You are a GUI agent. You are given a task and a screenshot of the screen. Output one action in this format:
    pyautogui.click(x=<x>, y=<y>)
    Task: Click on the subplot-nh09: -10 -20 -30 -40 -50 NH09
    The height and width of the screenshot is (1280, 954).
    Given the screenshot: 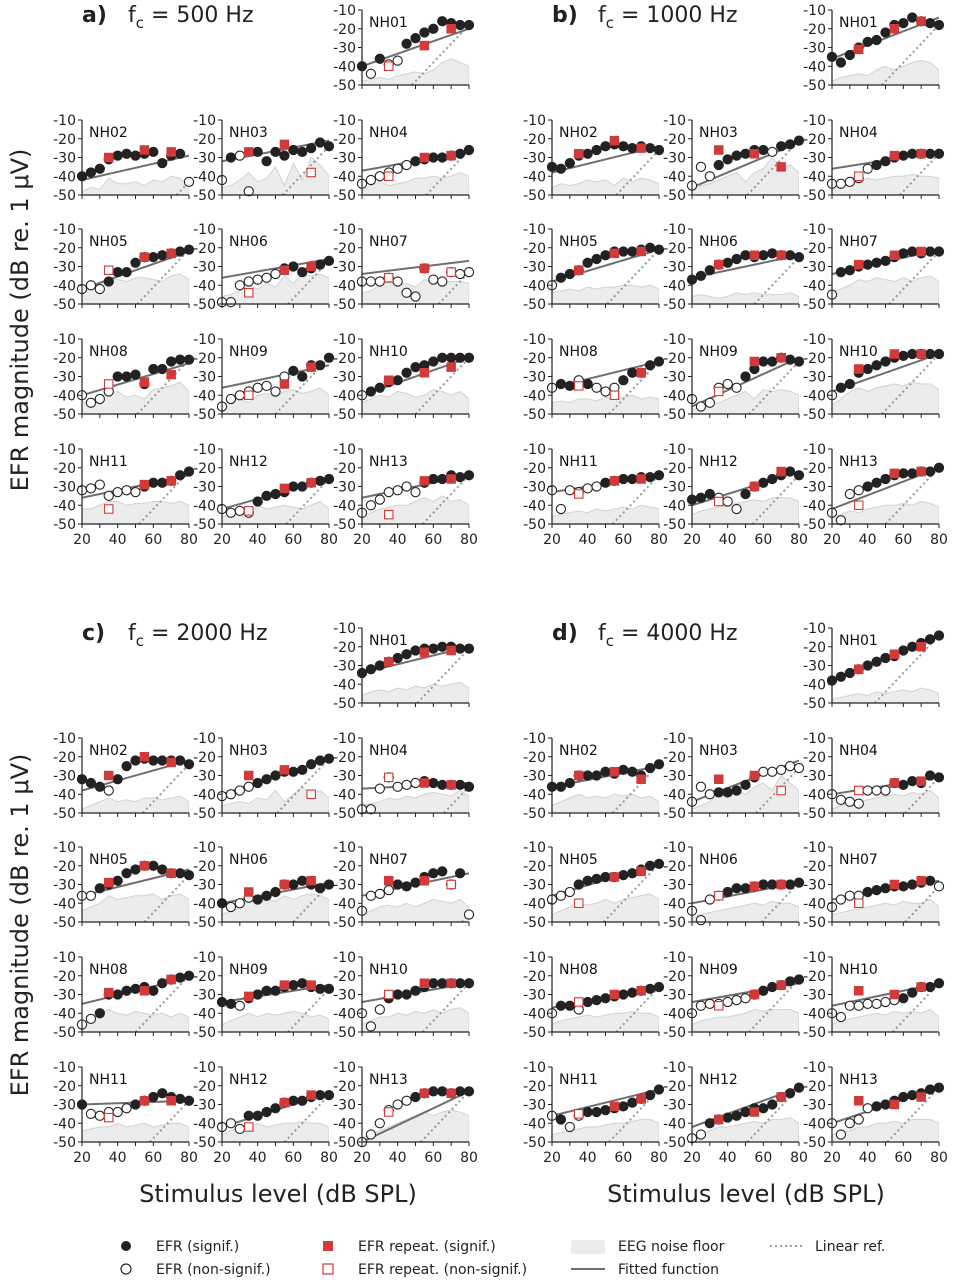 What is the action you would take?
    pyautogui.click(x=264, y=377)
    